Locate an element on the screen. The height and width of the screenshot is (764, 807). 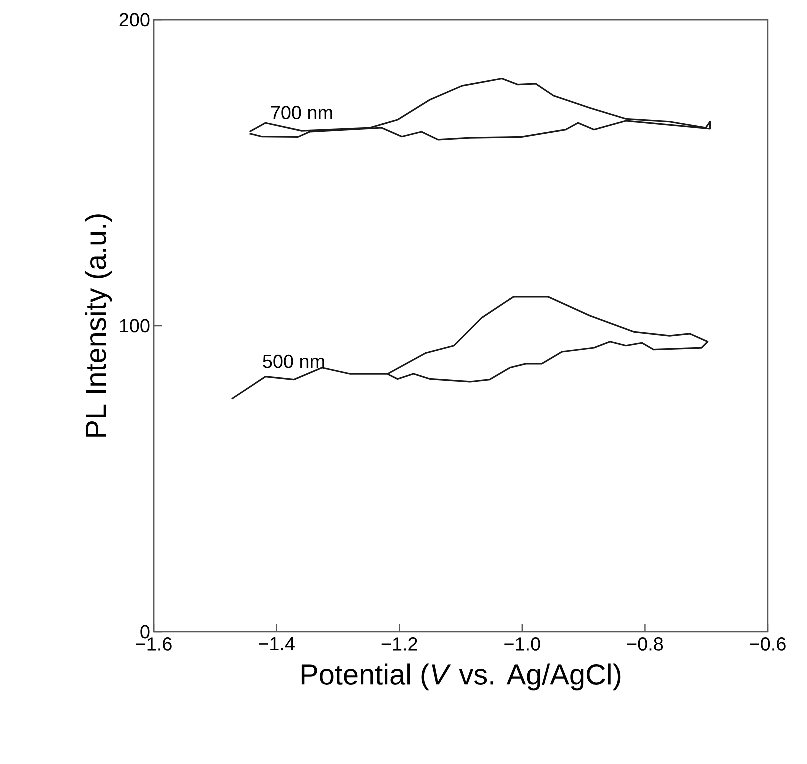
series-label: 500 nm is located at coordinates (293, 361).